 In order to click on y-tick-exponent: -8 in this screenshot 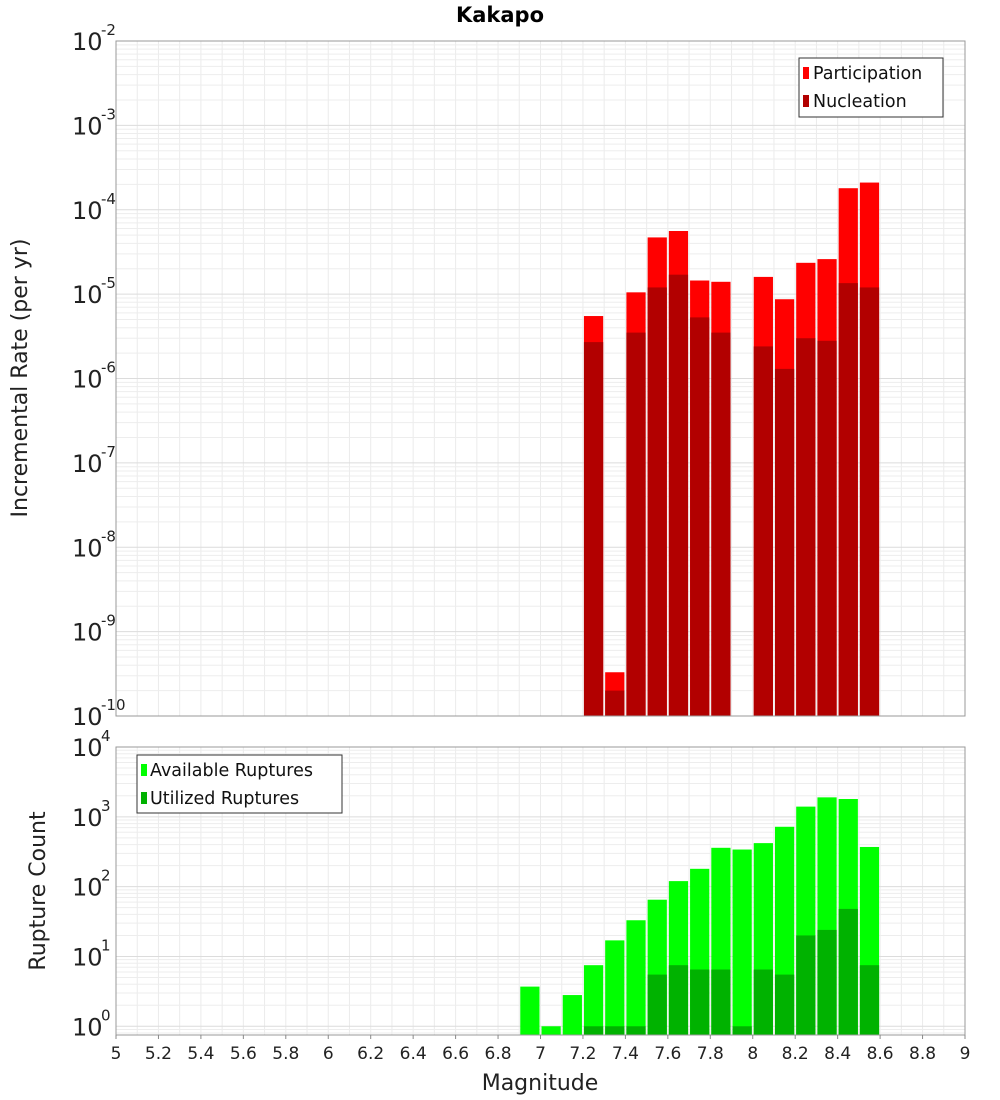, I will do `click(108, 536)`.